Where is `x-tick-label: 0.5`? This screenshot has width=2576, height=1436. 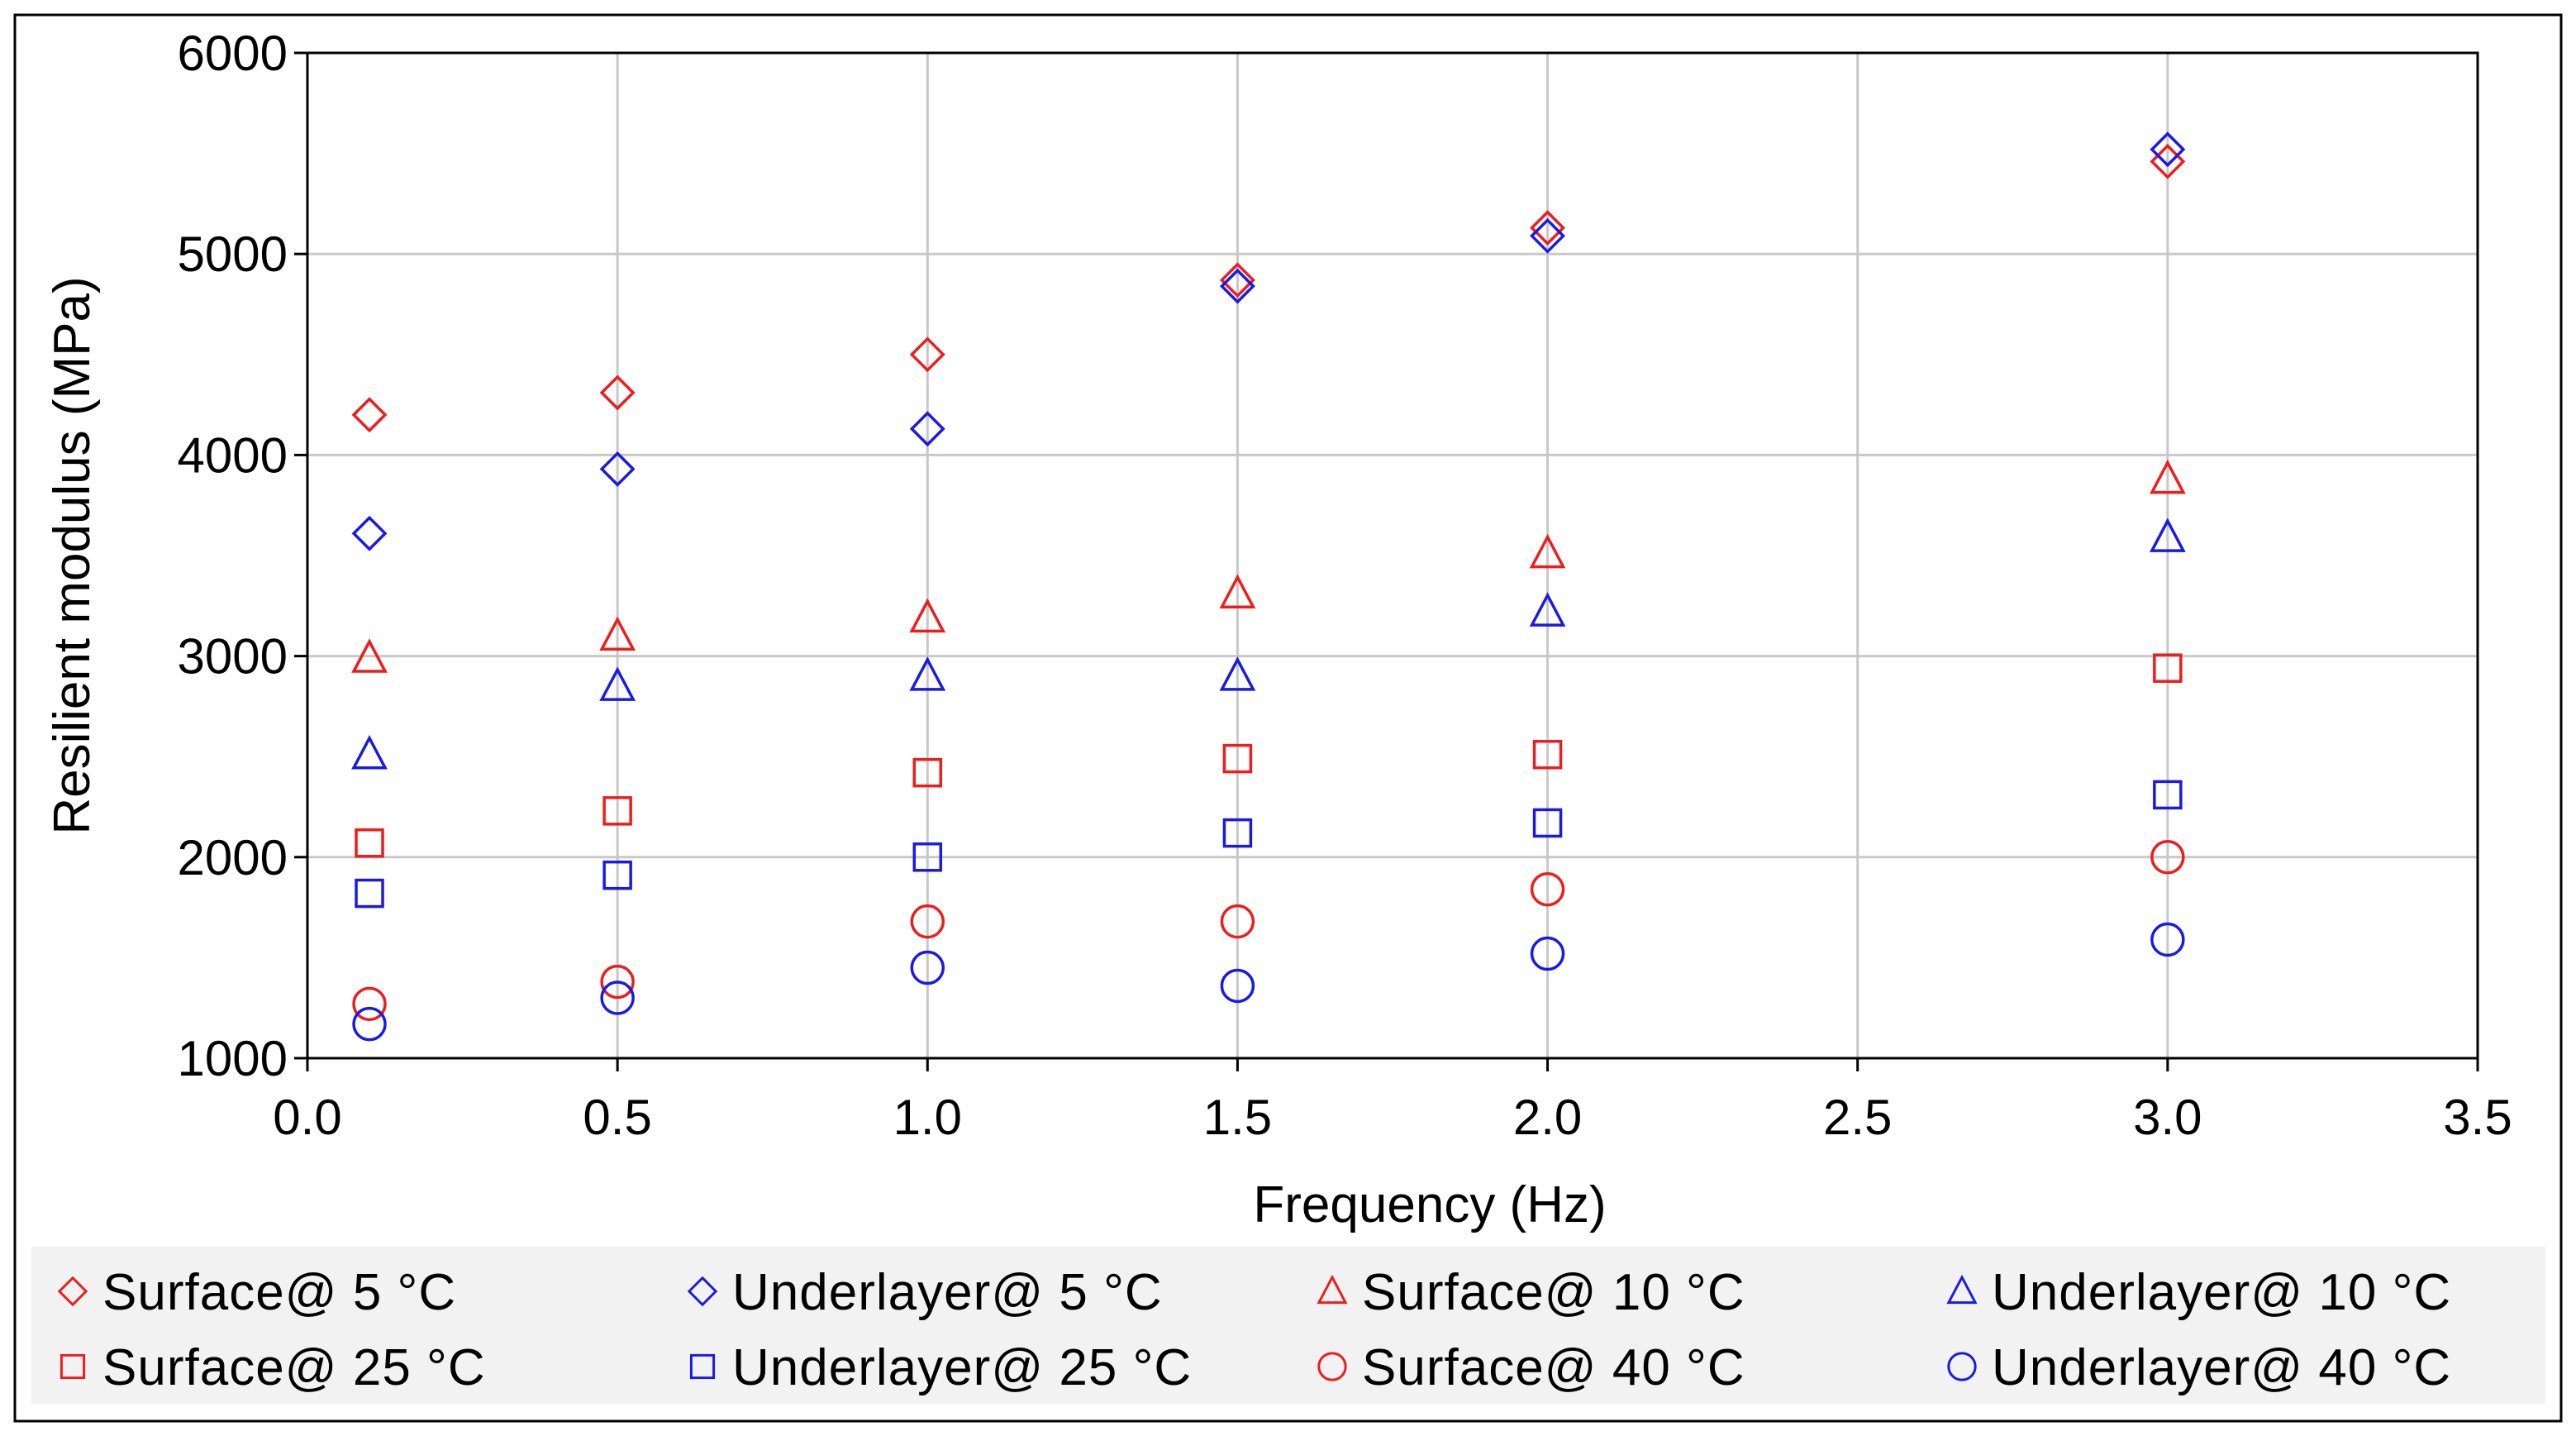
x-tick-label: 0.5 is located at coordinates (617, 1117).